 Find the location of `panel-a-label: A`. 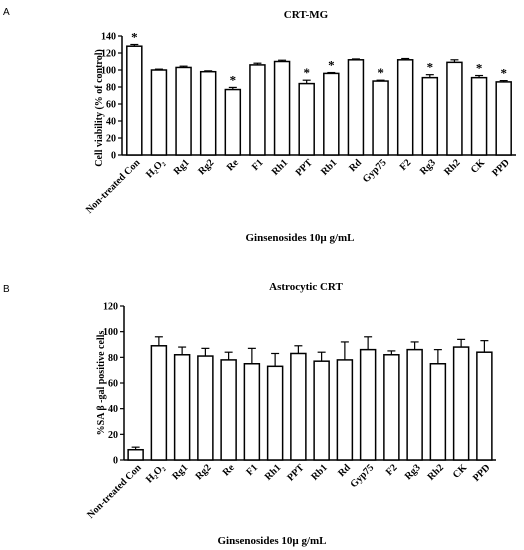

panel-a-label: A is located at coordinates (6, 12).